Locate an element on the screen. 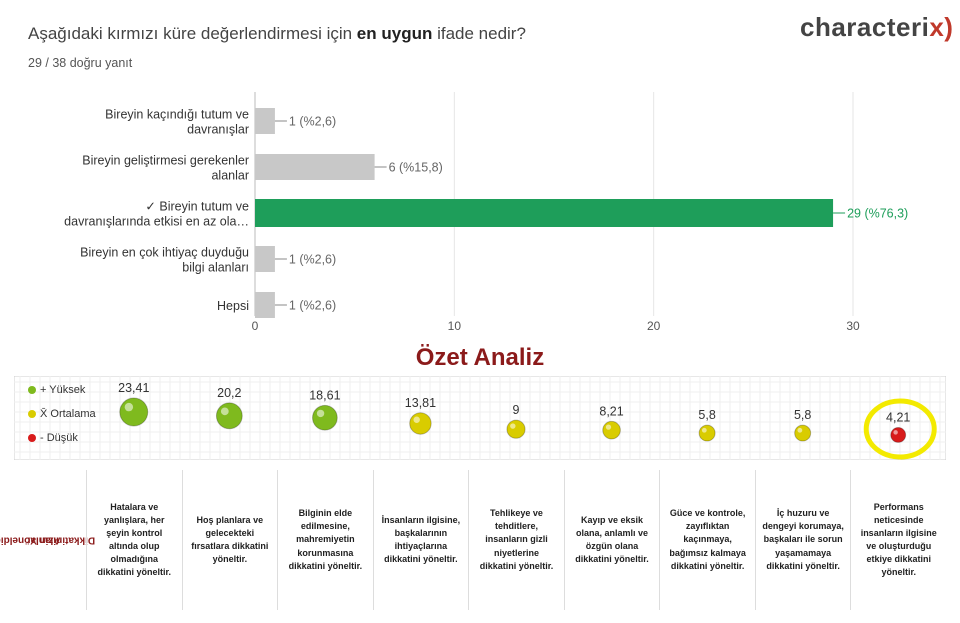 Image resolution: width=960 pixels, height=623 pixels. summary-title: Özet Analiz is located at coordinates (480, 357).